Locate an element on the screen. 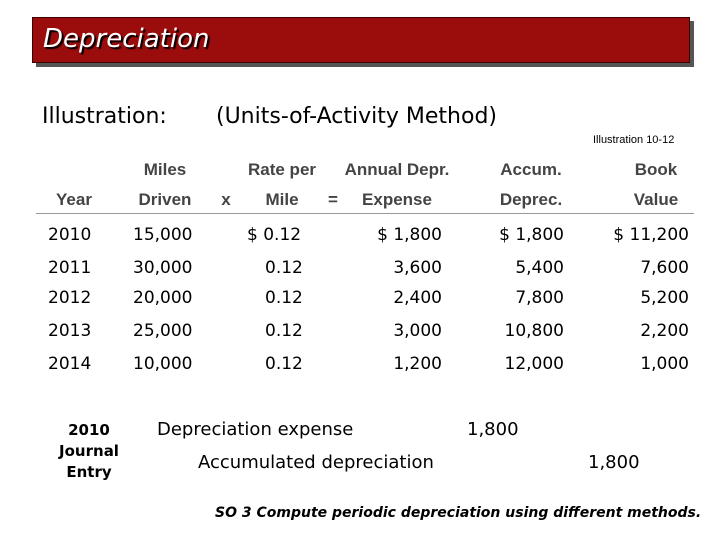 This screenshot has width=720, height=540. header-year-2: Year is located at coordinates (74, 199).